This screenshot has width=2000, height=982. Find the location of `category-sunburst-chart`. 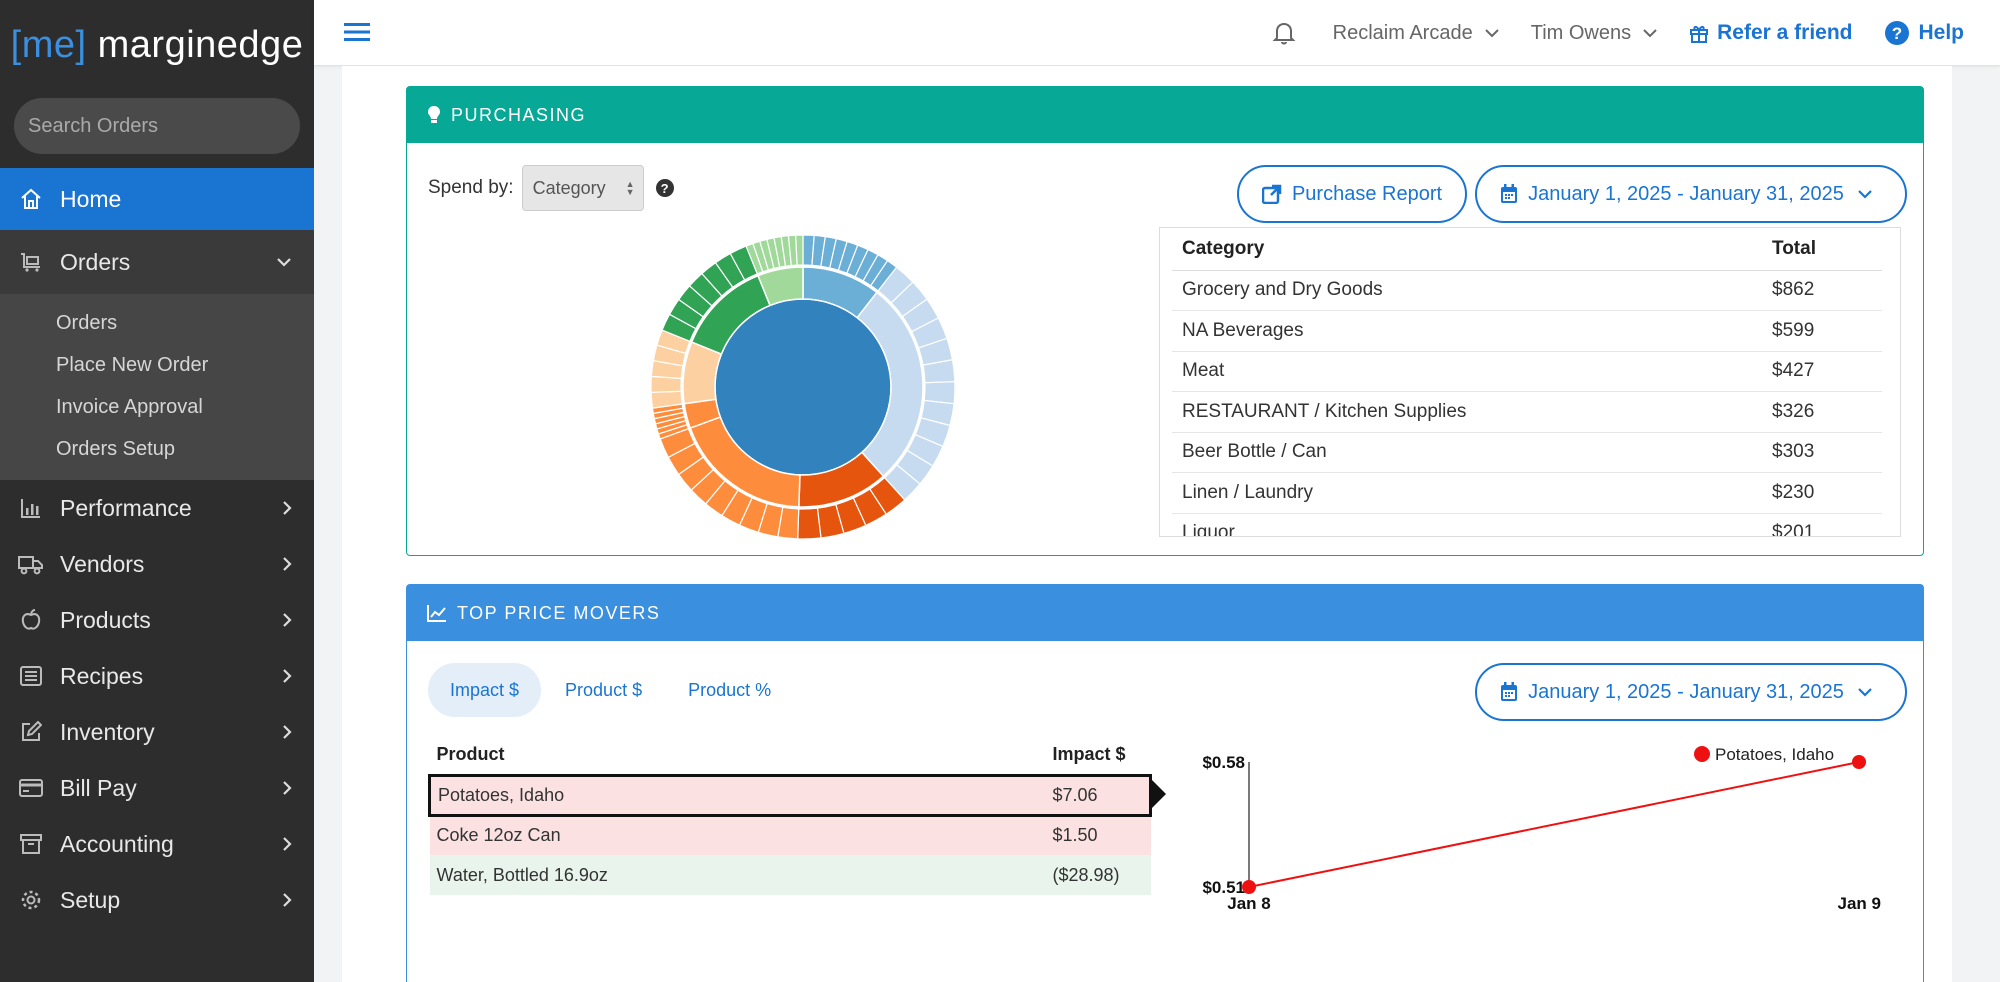

category-sunburst-chart is located at coordinates (803, 387).